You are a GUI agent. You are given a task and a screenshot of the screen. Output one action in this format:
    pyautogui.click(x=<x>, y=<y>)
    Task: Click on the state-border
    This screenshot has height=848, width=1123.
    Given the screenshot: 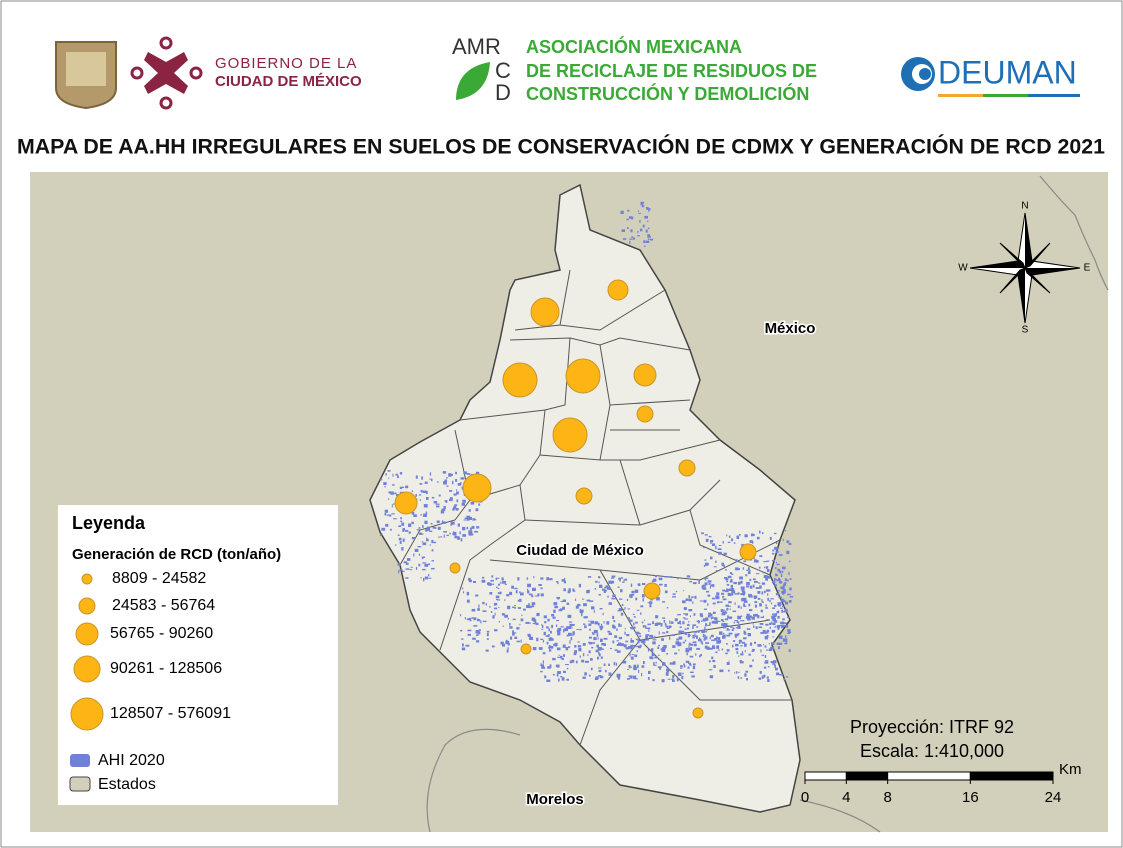 What is the action you would take?
    pyautogui.click(x=840, y=816)
    